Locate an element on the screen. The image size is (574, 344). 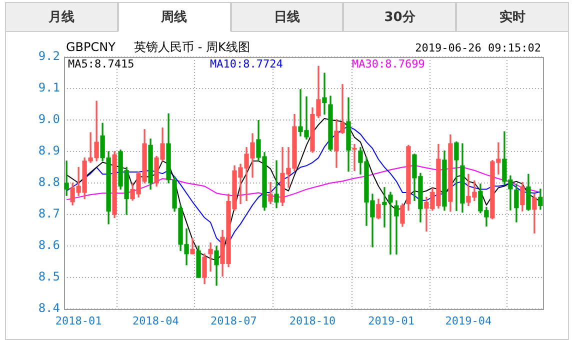
y-tick-label: 8.8 is located at coordinates (49, 182).